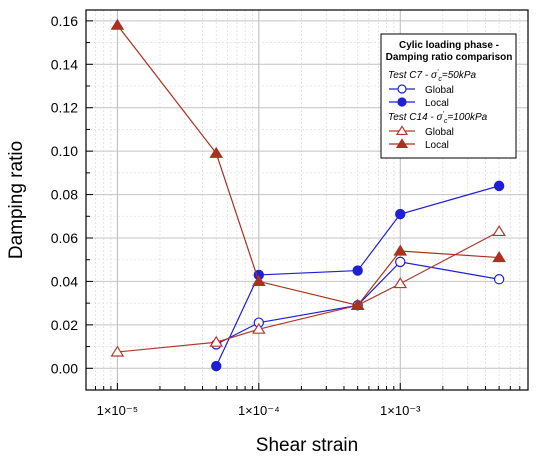 This screenshot has height=462, width=550. I want to click on x-tick-label: 1×10⁻⁴, so click(259, 410).